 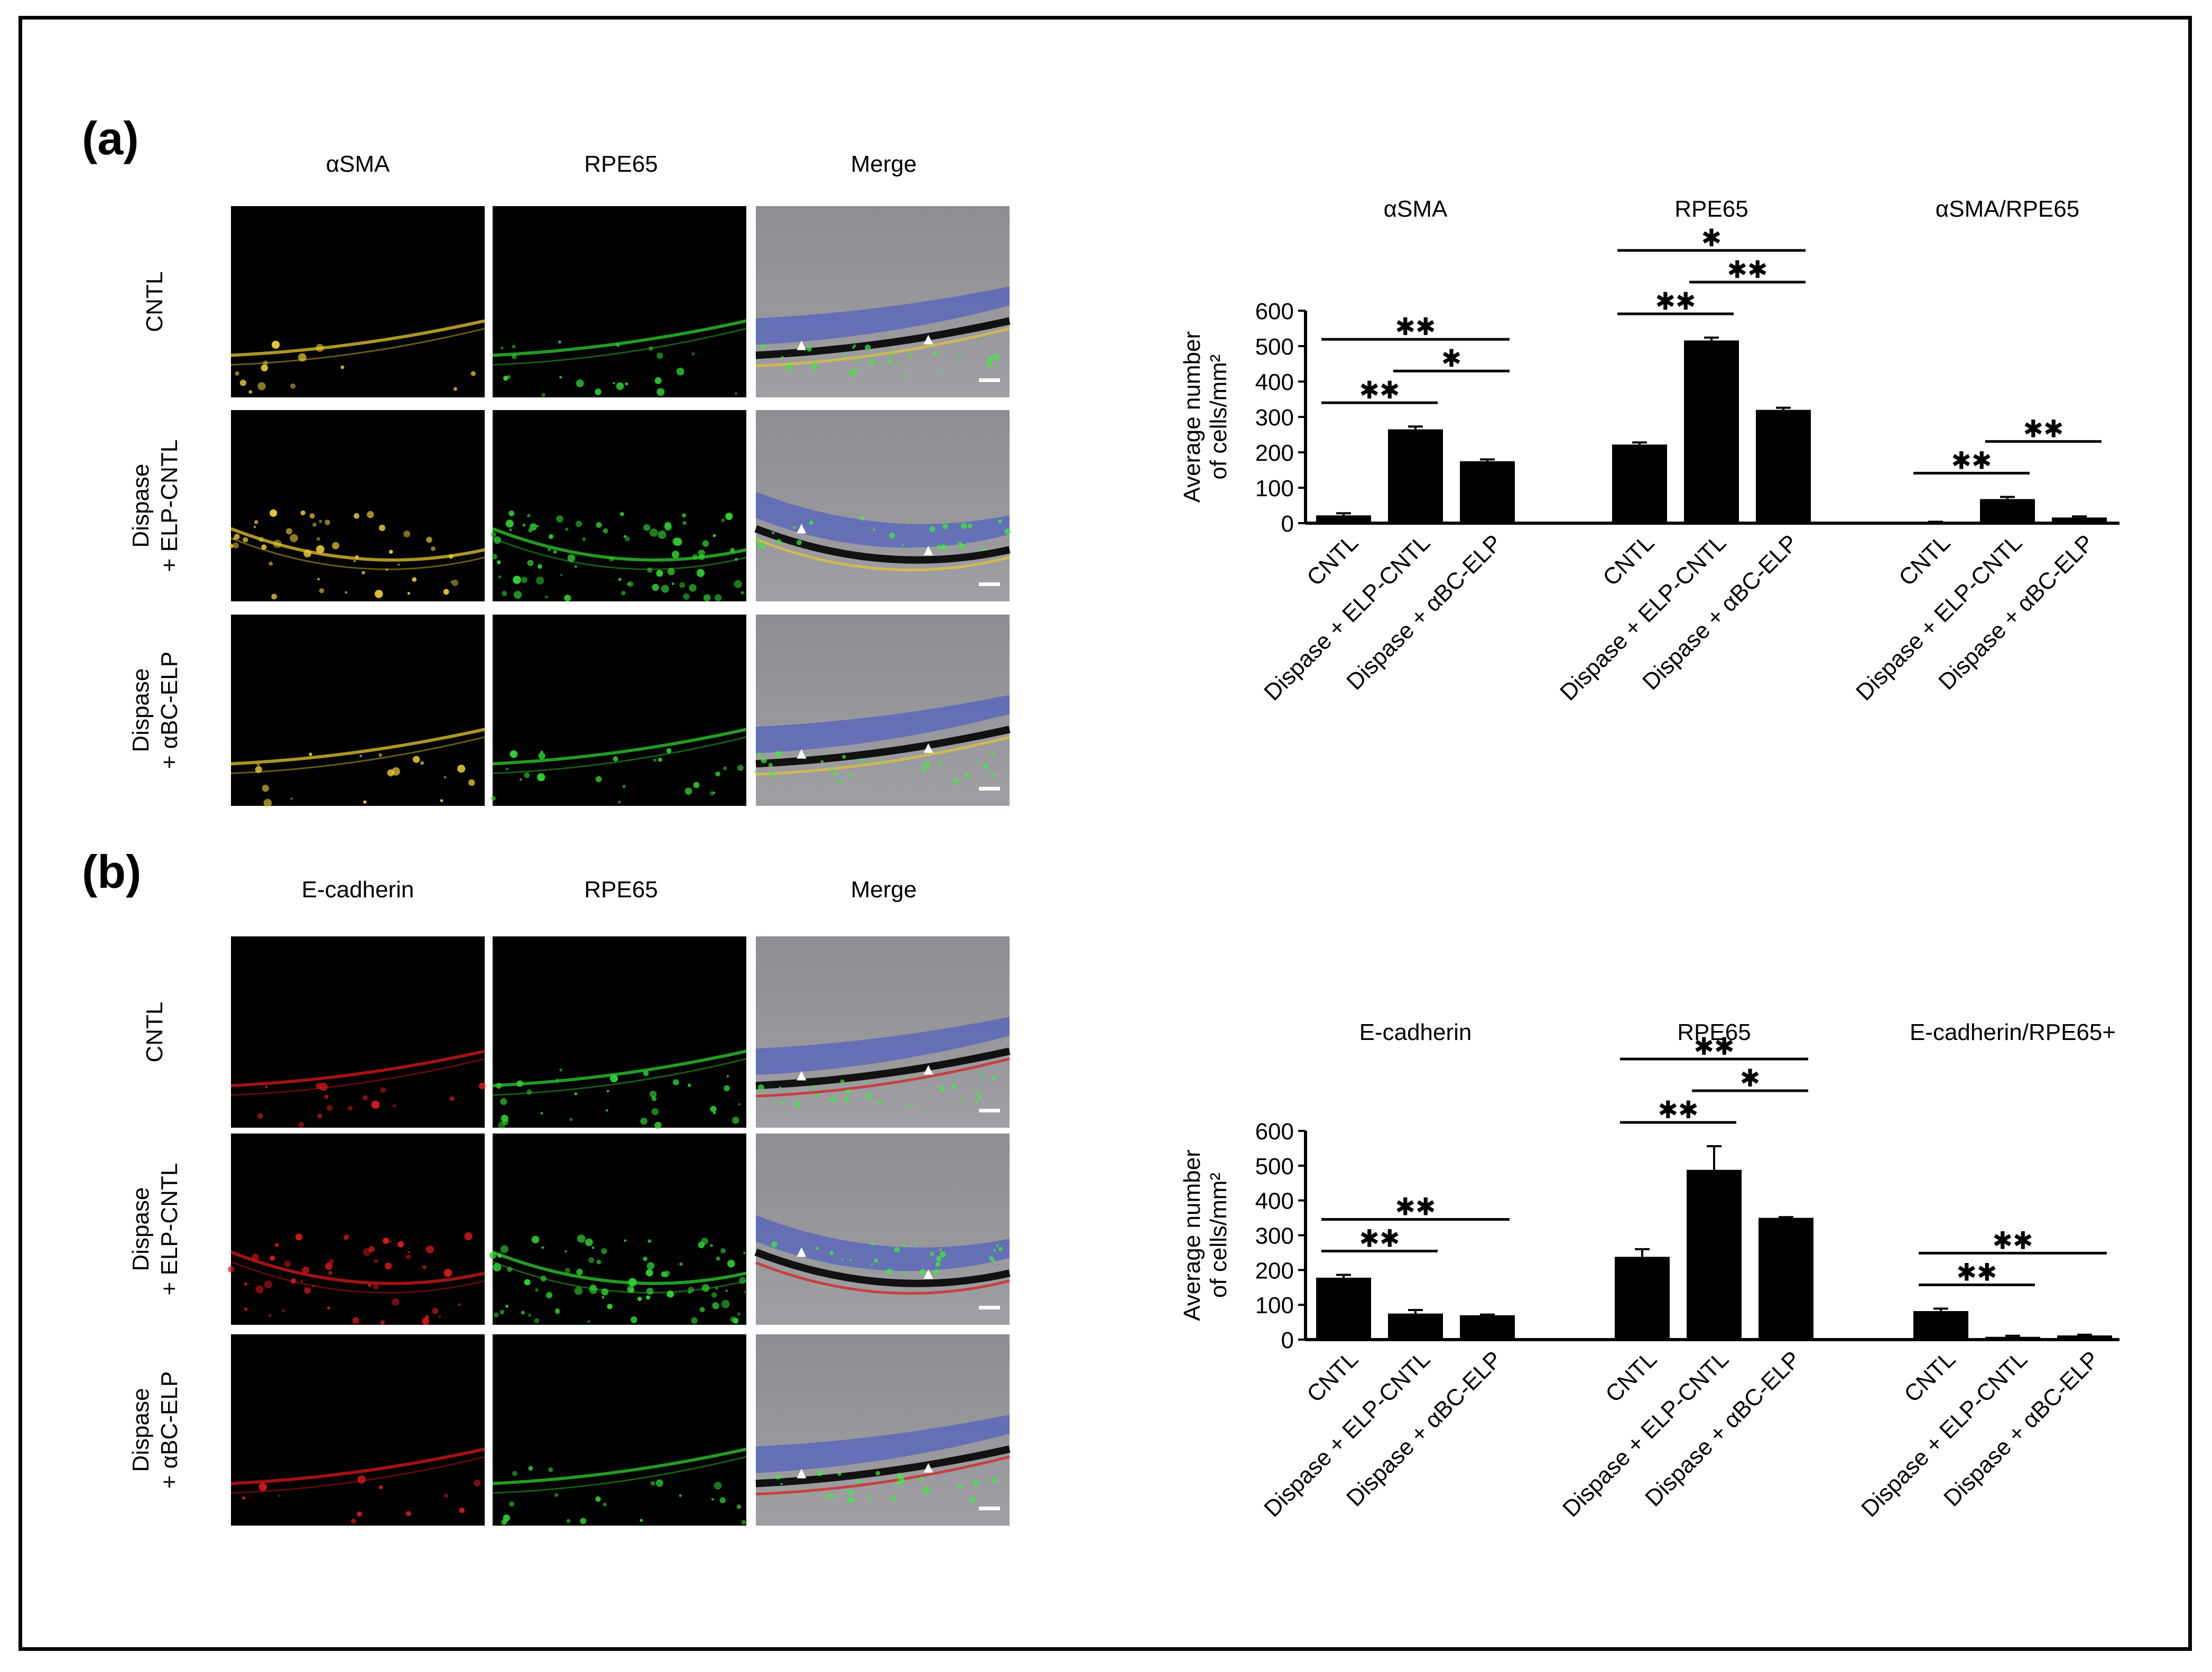 I want to click on significance-marker: ✱✱, so click(x=1972, y=460).